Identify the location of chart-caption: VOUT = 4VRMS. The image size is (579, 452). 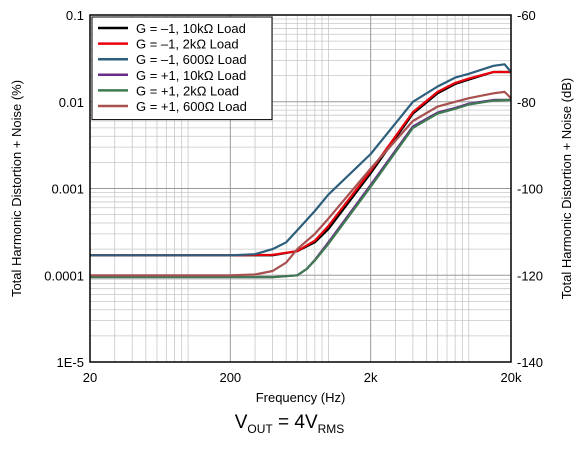
(289, 424).